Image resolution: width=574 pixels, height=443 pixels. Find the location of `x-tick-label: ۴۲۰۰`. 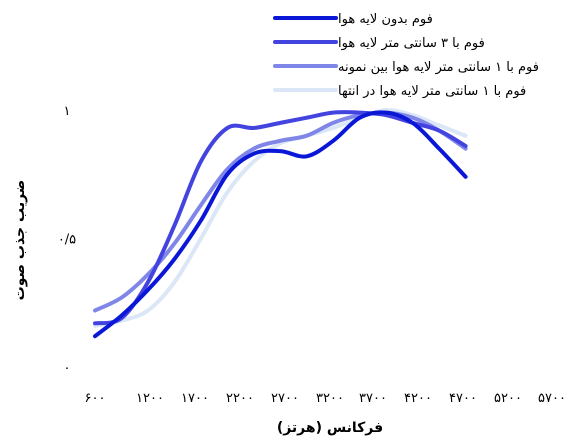

x-tick-label: ۴۲۰۰ is located at coordinates (418, 398).